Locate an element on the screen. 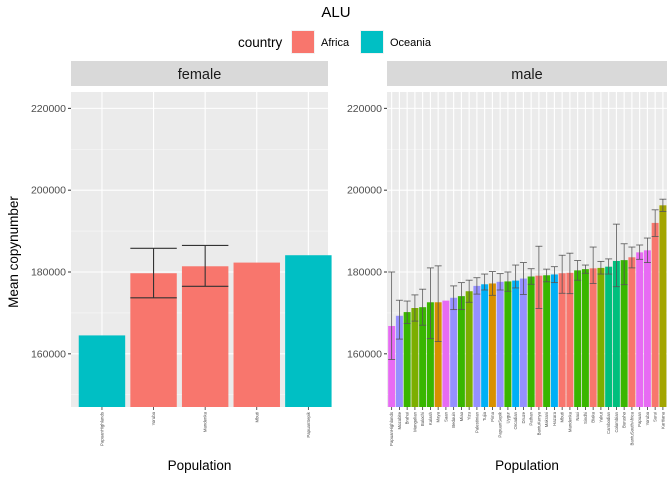 The height and width of the screenshot is (480, 672). y-tick-label: 200000 is located at coordinates (48, 191).